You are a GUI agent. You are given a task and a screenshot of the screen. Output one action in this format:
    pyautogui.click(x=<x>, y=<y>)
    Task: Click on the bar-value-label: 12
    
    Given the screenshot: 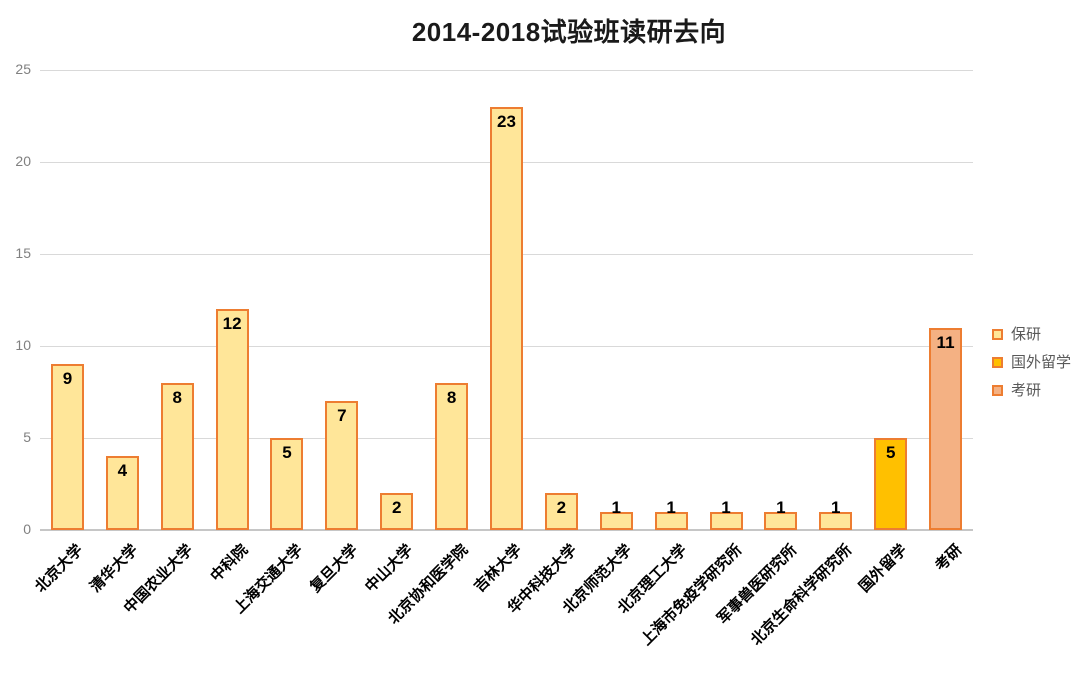 What is the action you would take?
    pyautogui.click(x=232, y=324)
    